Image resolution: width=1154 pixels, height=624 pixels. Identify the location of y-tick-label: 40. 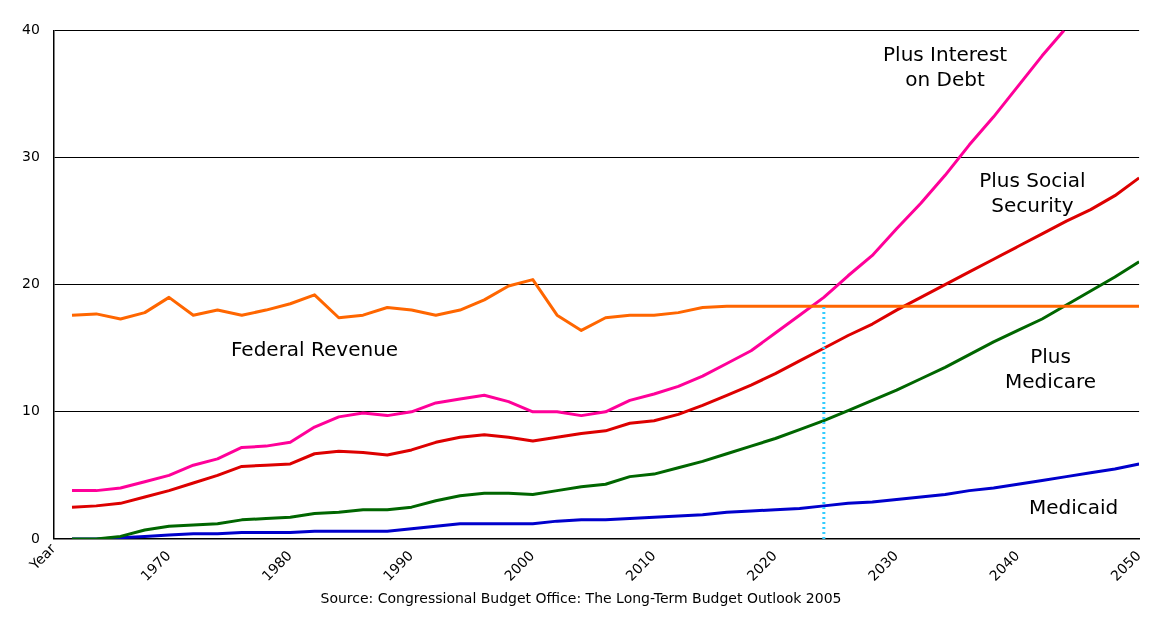
(30, 29).